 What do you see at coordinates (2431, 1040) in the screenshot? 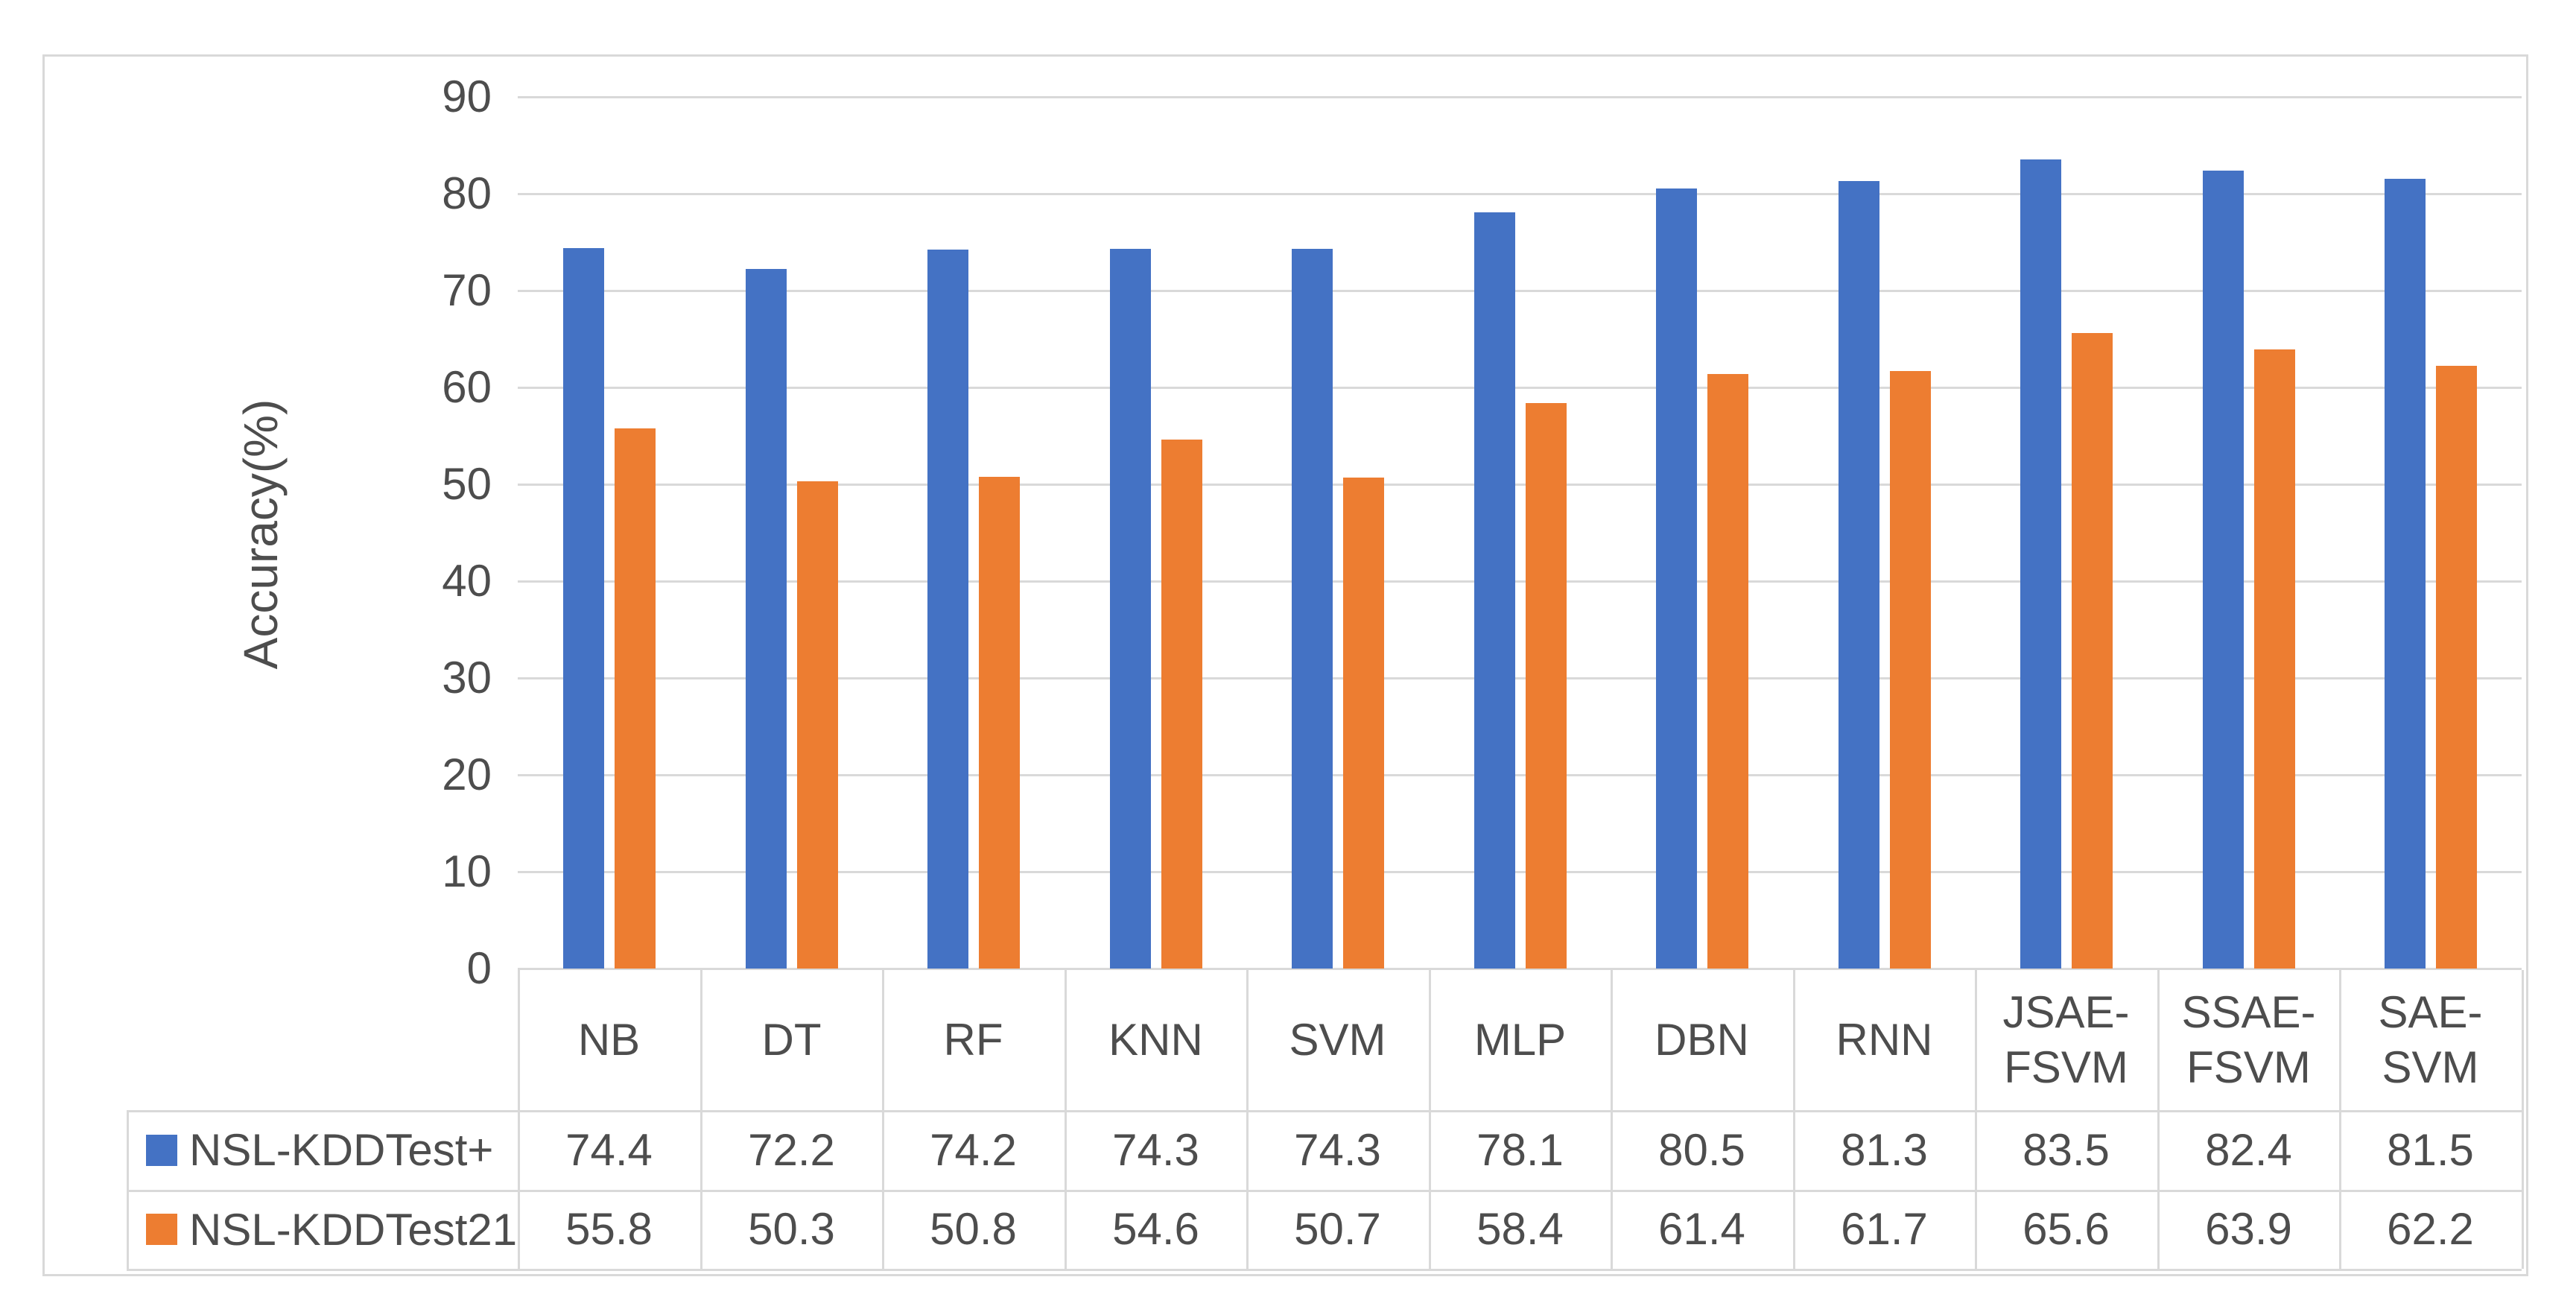
I see `category-cell: SAE- SVM` at bounding box center [2431, 1040].